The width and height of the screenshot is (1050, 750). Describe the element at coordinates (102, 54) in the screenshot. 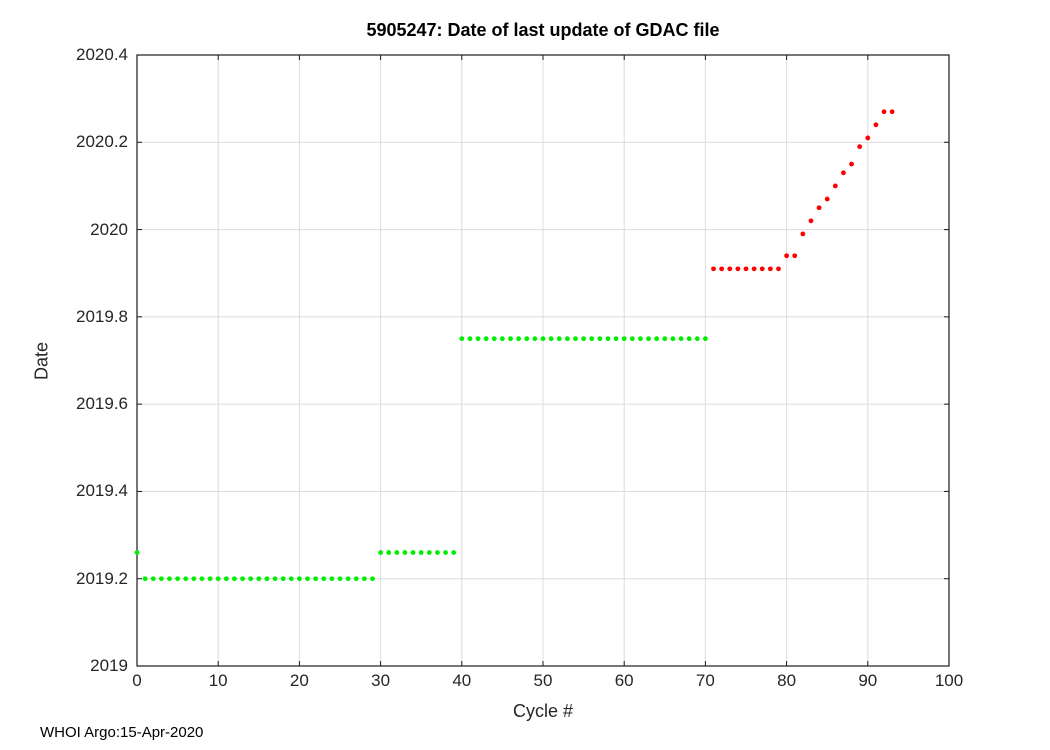

I see `y-tick-label: 2020.4` at that location.